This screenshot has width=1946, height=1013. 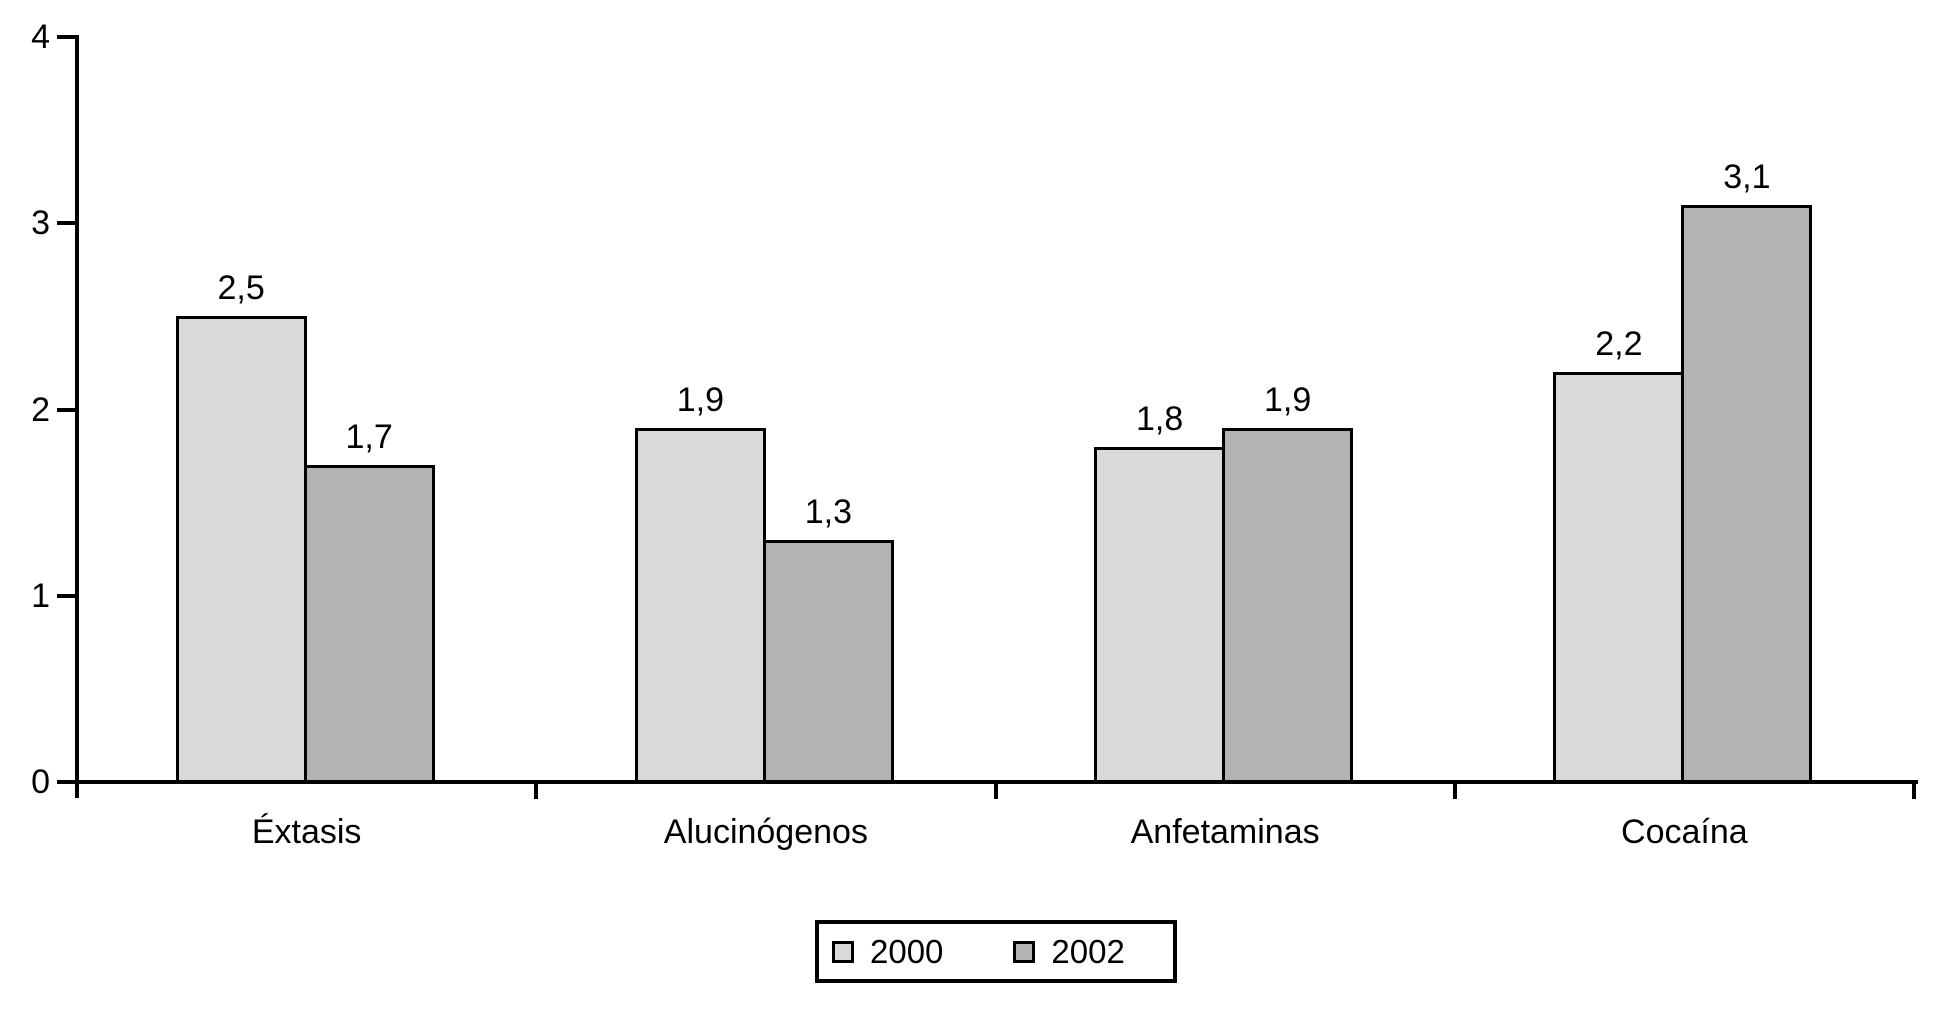 I want to click on y-axis-line, so click(x=77, y=416).